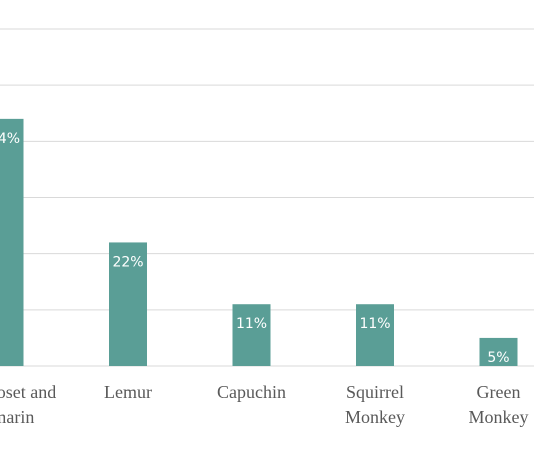  What do you see at coordinates (28, 404) in the screenshot?
I see `x-tick-label: Marmoset and Tamarin` at bounding box center [28, 404].